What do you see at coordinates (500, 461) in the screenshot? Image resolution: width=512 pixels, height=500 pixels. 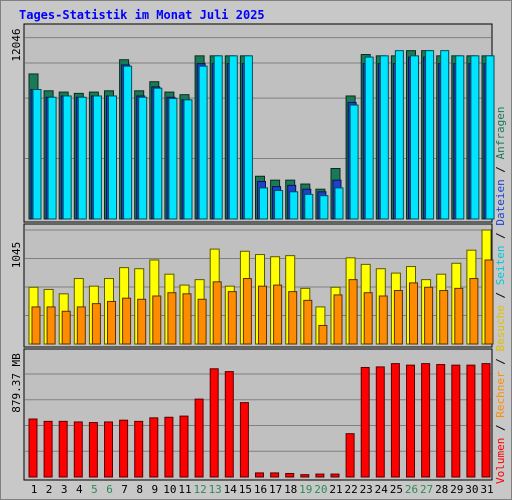 I see `legend-item-volumen: Volumen` at bounding box center [500, 461].